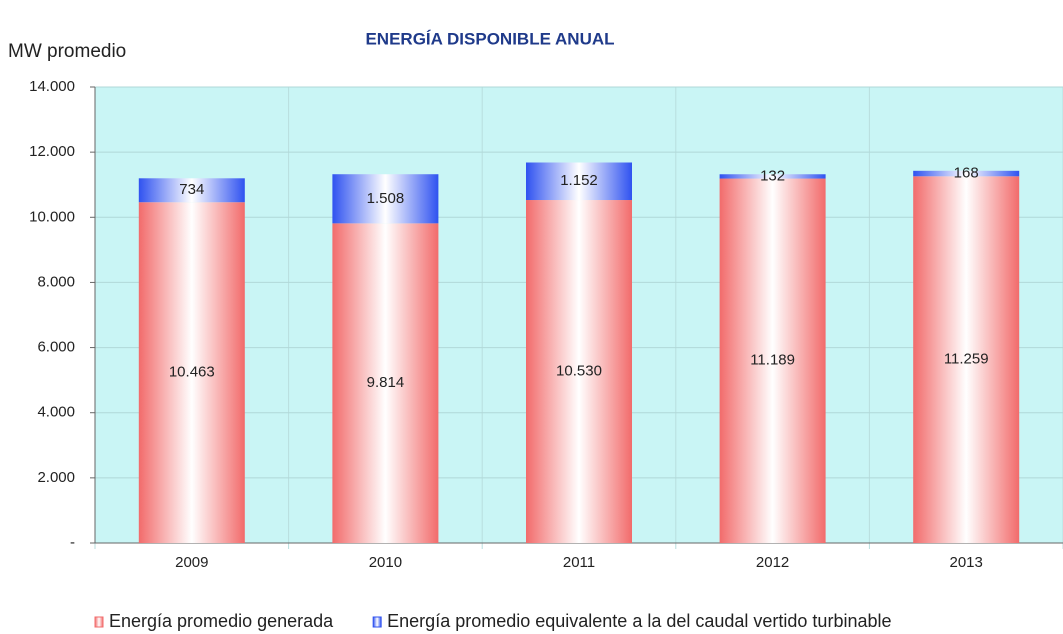 This screenshot has width=1063, height=634. What do you see at coordinates (52, 86) in the screenshot?
I see `y-tick-label: 14.000` at bounding box center [52, 86].